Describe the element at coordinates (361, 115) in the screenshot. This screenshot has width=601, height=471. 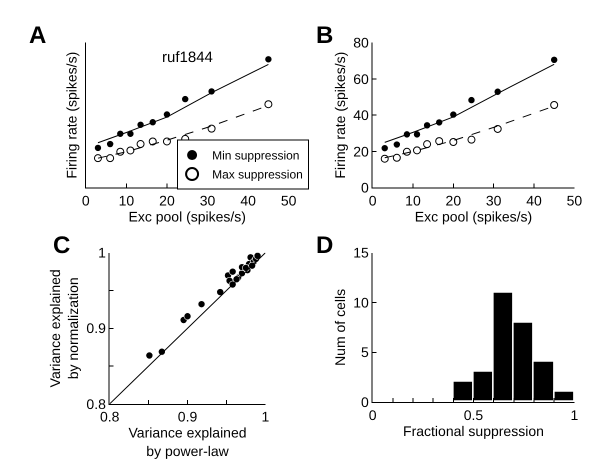
I see `y-tick-label: 40` at that location.